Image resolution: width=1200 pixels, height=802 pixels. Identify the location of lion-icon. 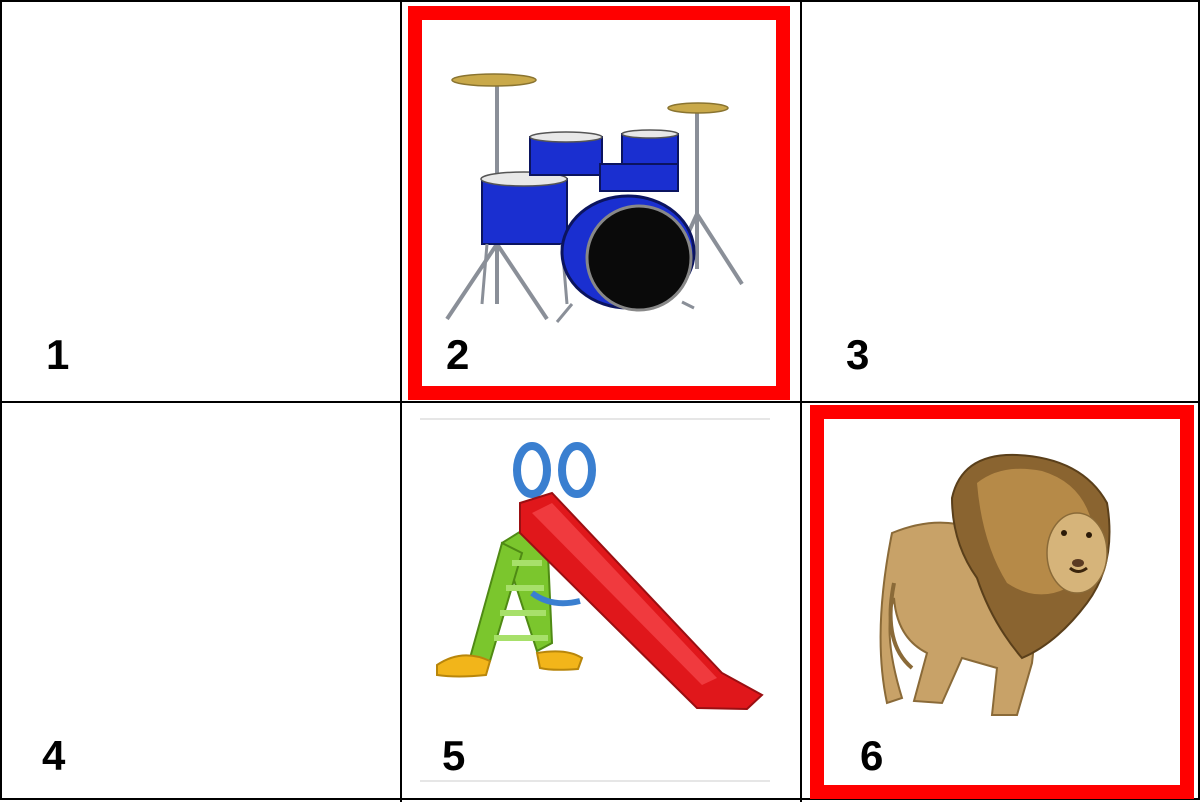
(995, 584).